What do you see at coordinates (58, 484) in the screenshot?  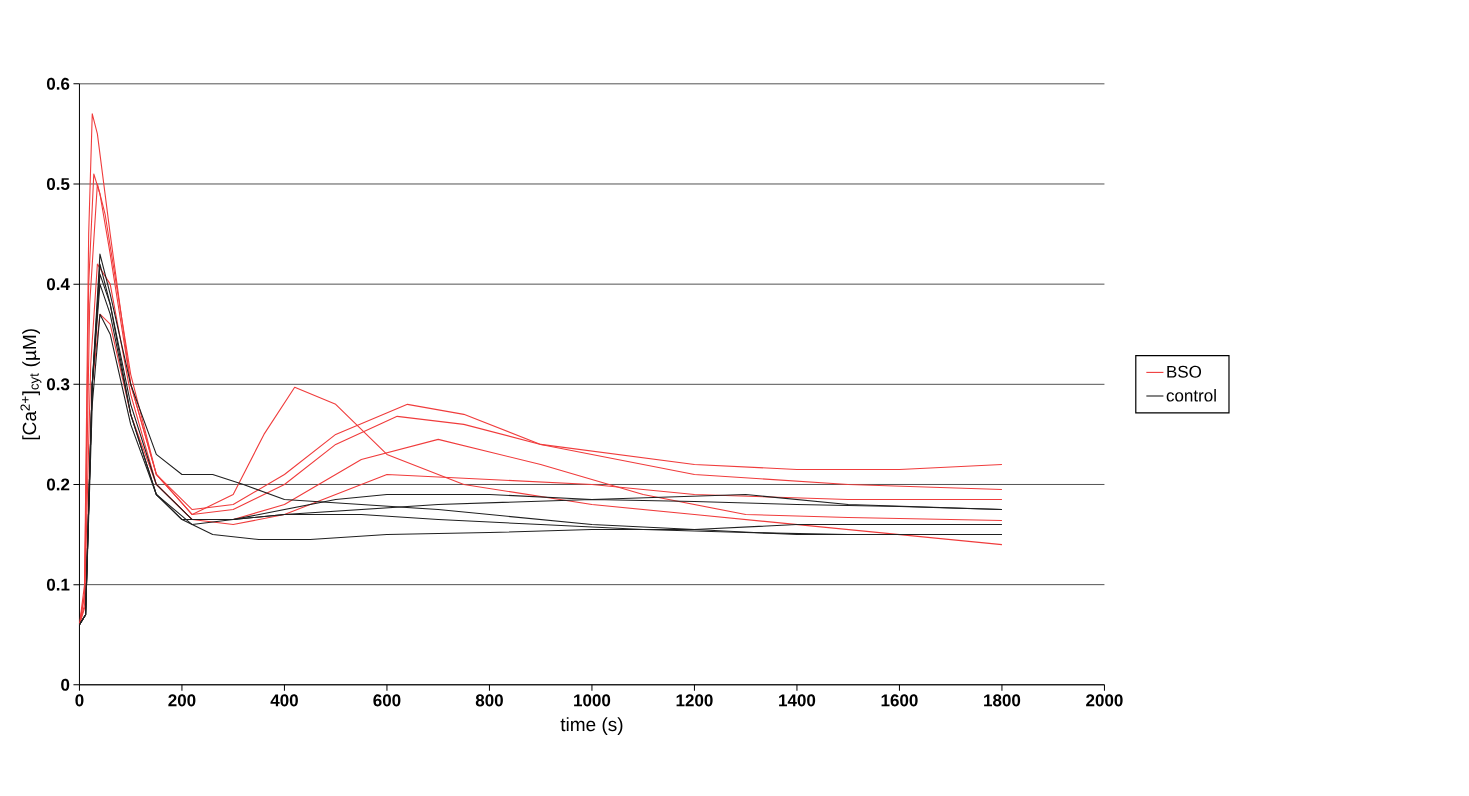 I see `y-tick-label: 0.2` at bounding box center [58, 484].